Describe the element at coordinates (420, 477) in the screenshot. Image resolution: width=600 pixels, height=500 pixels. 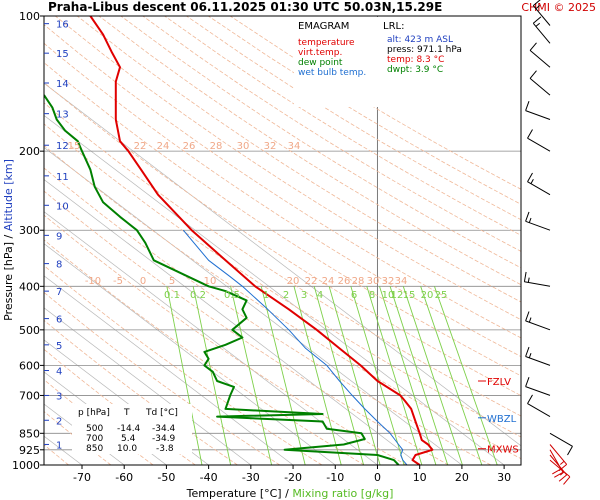
I see `x-tick-label: 10` at that location.